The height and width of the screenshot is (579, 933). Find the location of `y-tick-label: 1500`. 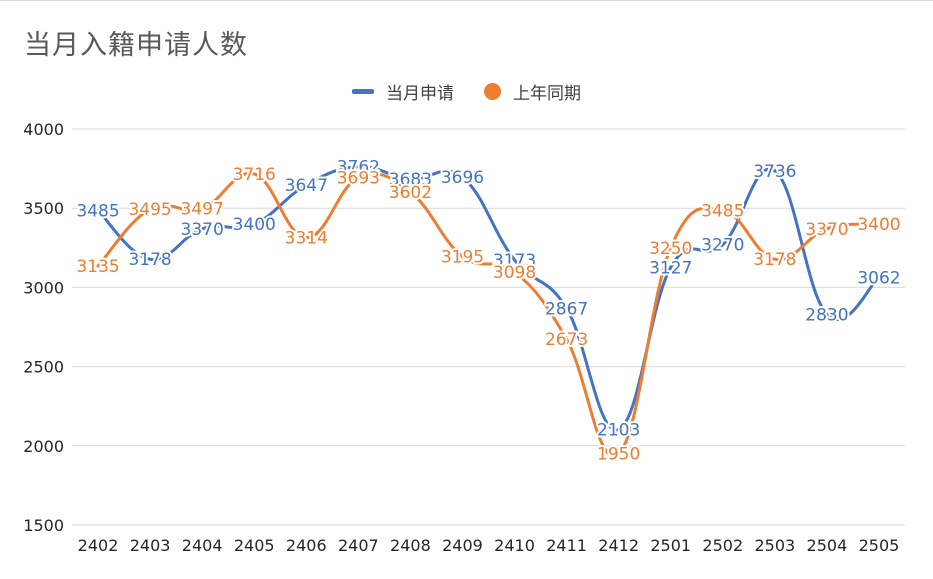

y-tick-label: 1500 is located at coordinates (43, 525).